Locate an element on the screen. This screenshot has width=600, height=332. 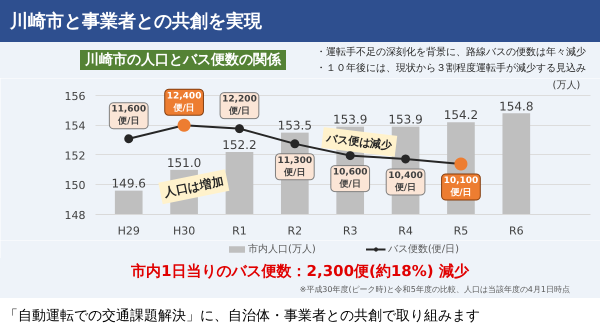
text: 「自動運転での交通課題解決」に、自治体・事業者との共創で取り組みます is located at coordinates (242, 316).